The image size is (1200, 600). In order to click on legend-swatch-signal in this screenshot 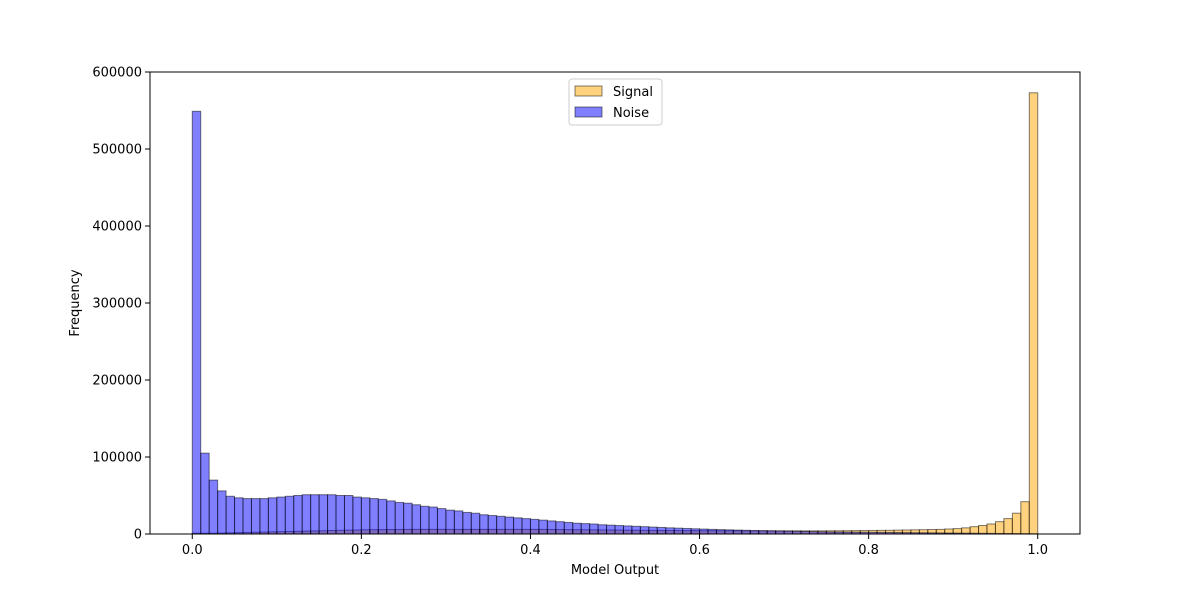, I will do `click(588, 91)`.